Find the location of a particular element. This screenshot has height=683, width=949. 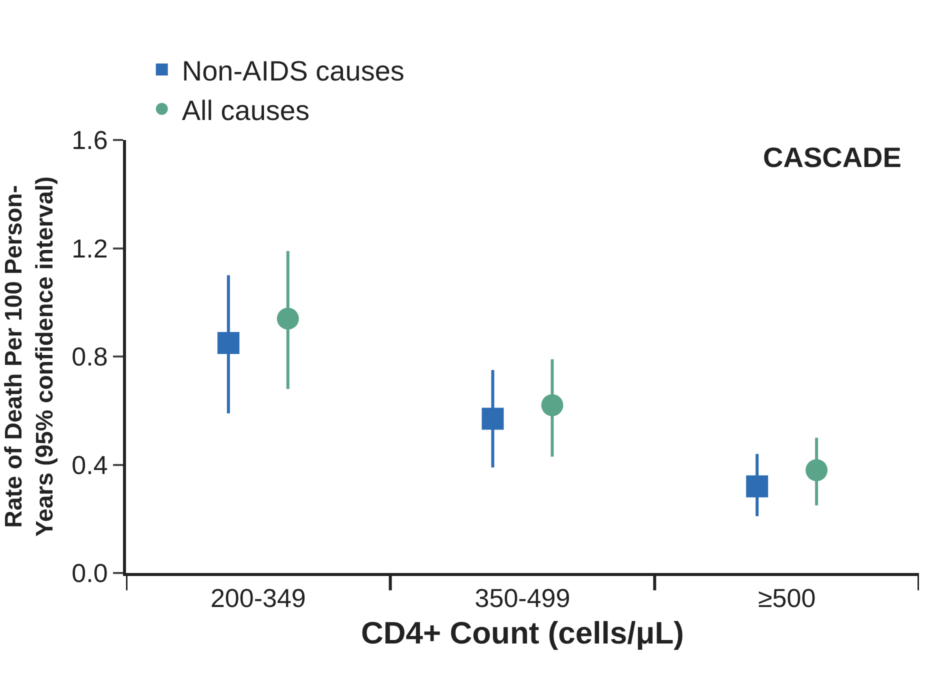

y-tick-label: 0.4 is located at coordinates (90, 465).